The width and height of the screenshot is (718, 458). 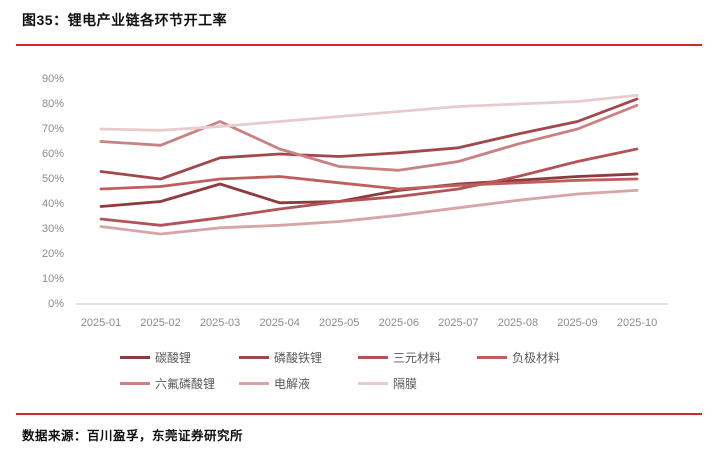 I want to click on y-axis-tick: 30%, so click(x=52, y=229).